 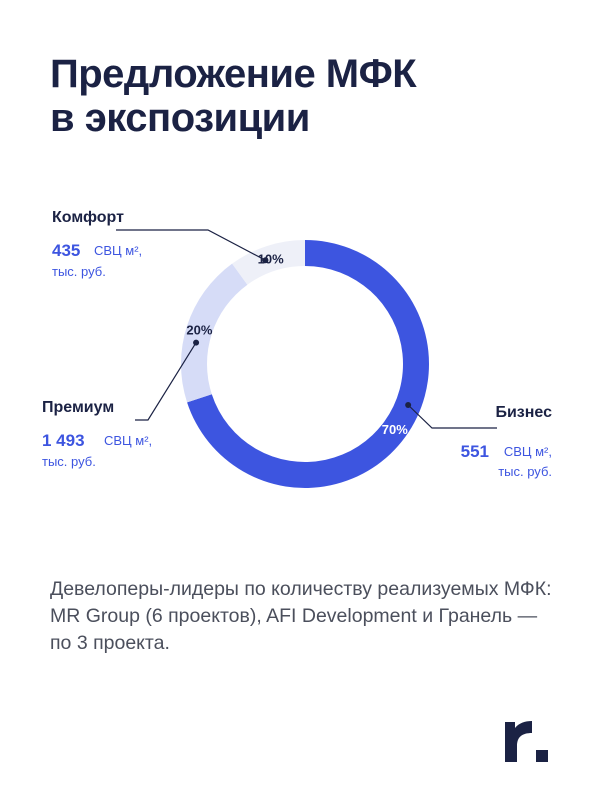 What do you see at coordinates (69, 461) in the screenshot?
I see `category-unit2-premium: тыс. руб.` at bounding box center [69, 461].